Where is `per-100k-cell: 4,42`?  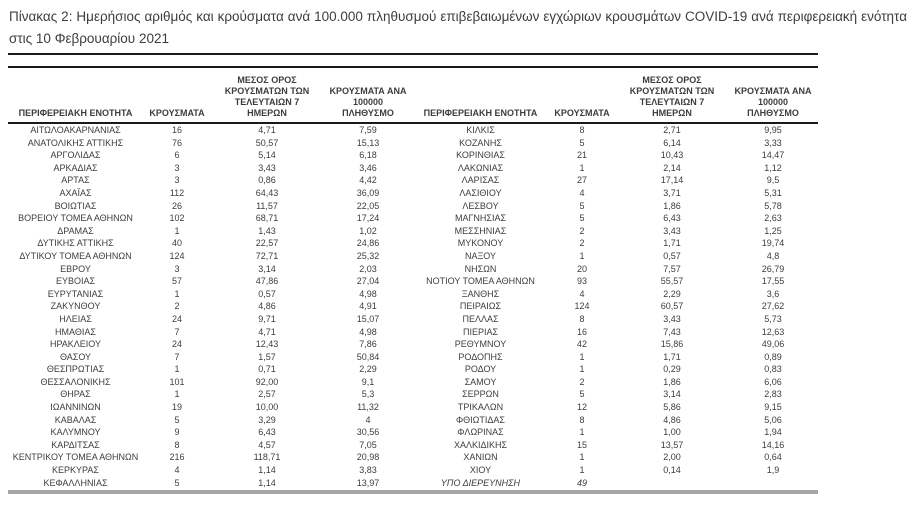
per-100k-cell: 4,42 is located at coordinates (368, 180).